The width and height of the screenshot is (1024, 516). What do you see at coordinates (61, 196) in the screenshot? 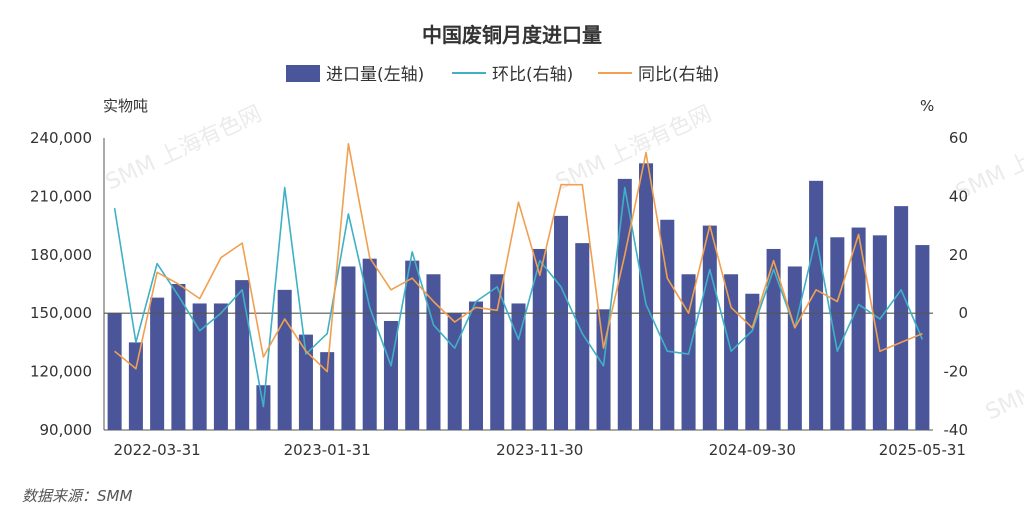
I see `left-tick-label: 210,000` at bounding box center [61, 196].